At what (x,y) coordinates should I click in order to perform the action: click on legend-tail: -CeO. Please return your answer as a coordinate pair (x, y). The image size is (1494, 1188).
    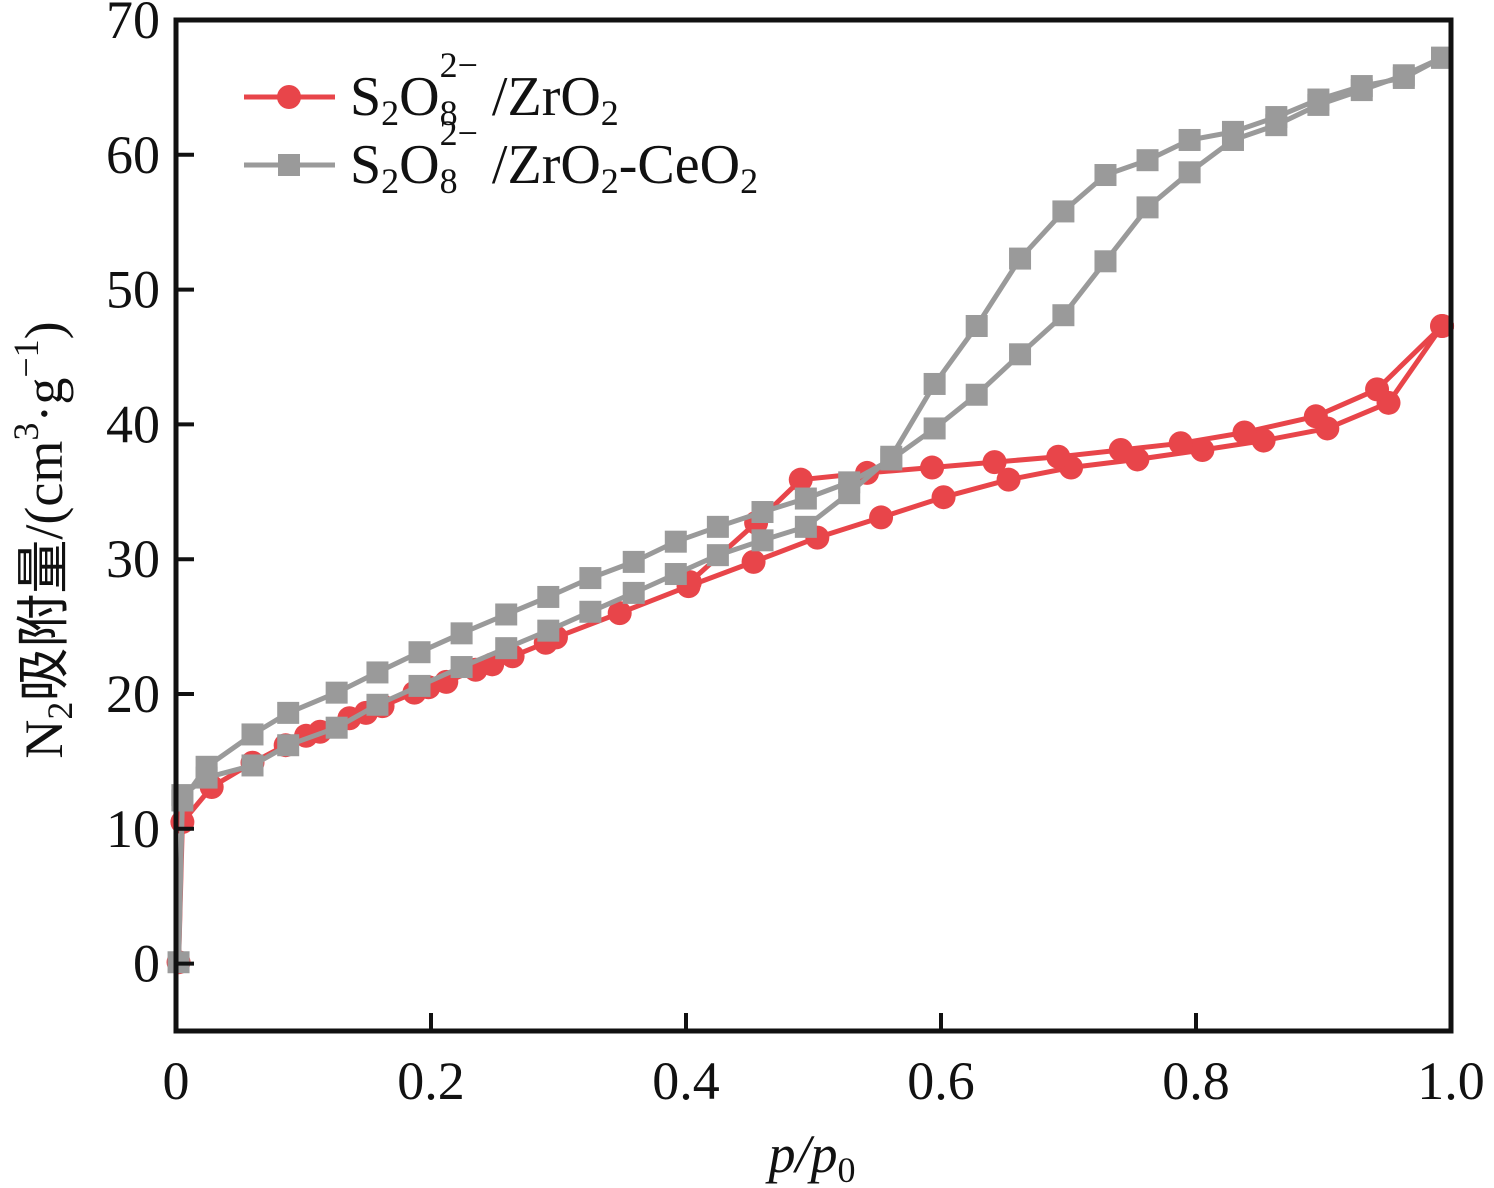
    Looking at the image, I should click on (679, 165).